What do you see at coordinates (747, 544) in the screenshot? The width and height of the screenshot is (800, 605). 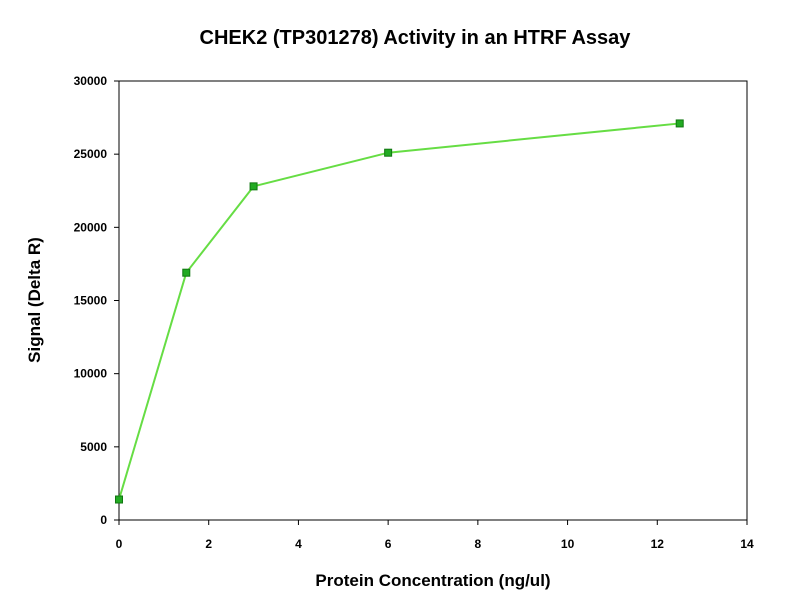 I see `x-tick-label: 14` at bounding box center [747, 544].